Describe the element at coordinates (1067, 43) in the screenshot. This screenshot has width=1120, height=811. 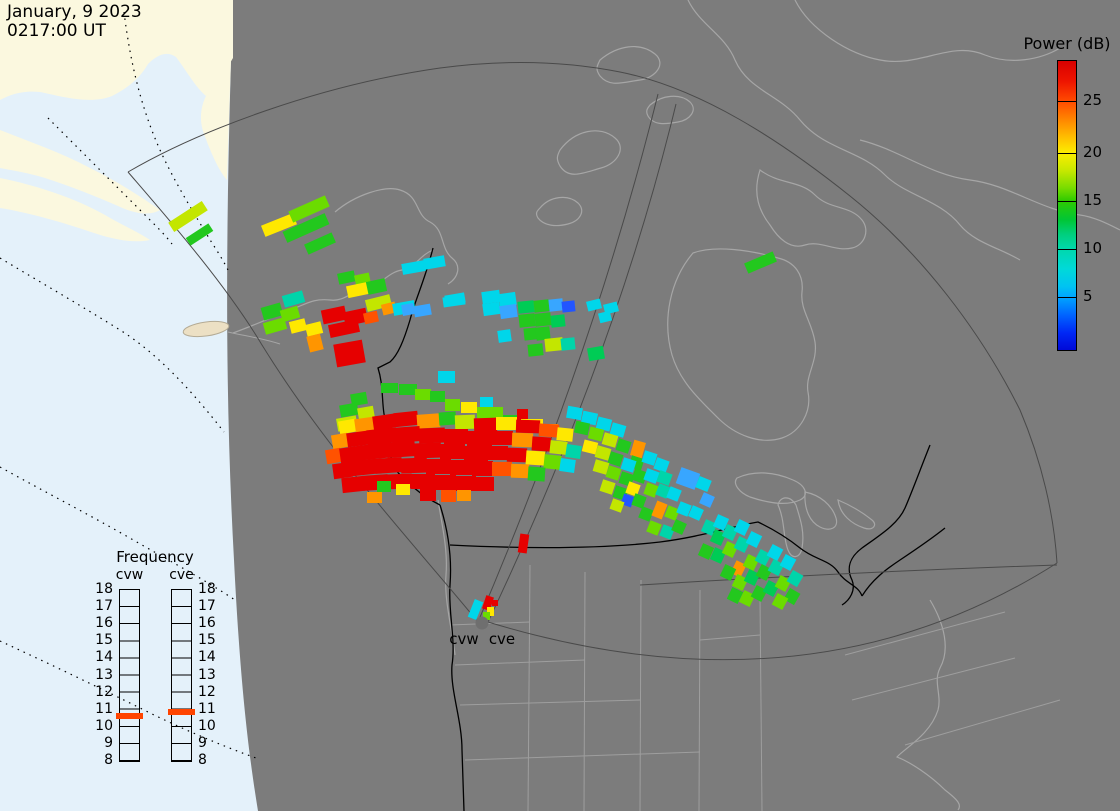
I see `colorbar-title: Power (dB)` at that location.